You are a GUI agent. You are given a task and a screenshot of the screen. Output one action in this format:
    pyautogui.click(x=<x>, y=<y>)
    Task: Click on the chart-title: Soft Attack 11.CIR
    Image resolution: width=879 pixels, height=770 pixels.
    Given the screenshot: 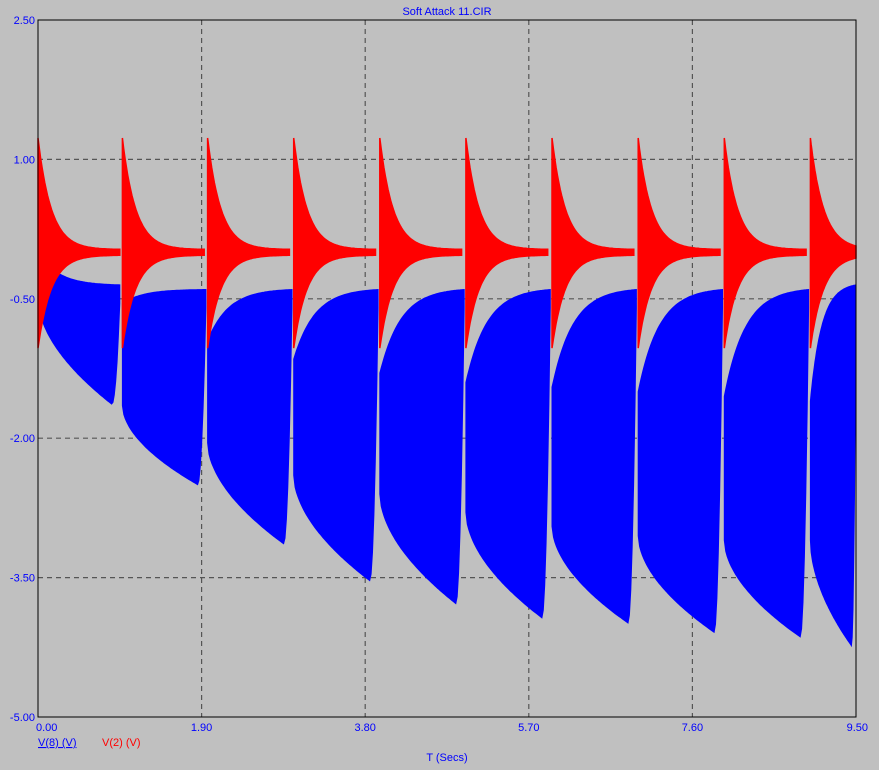 What is the action you would take?
    pyautogui.click(x=446, y=12)
    